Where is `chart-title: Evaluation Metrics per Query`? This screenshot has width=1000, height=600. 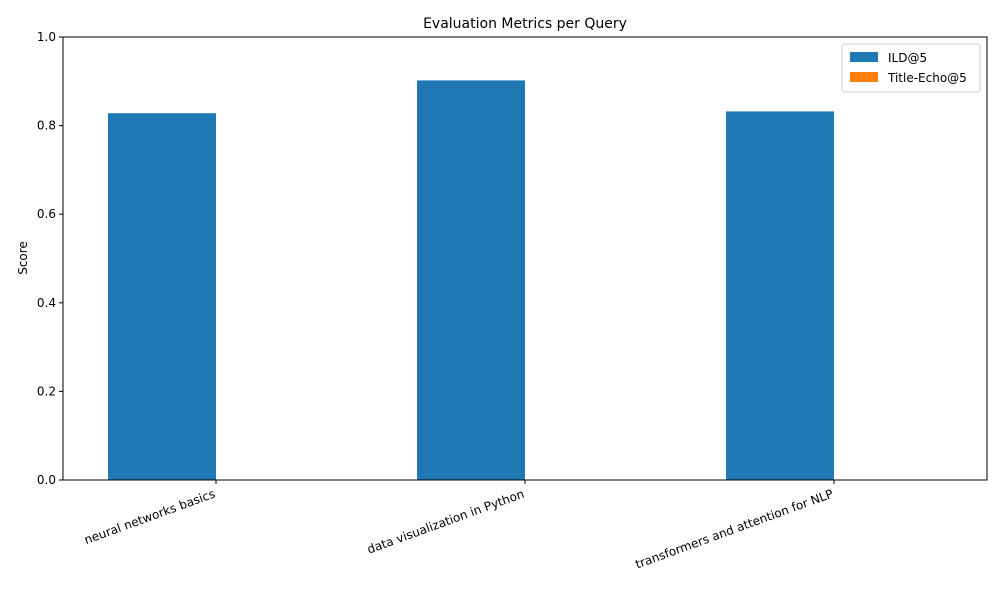 chart-title: Evaluation Metrics per Query is located at coordinates (525, 24).